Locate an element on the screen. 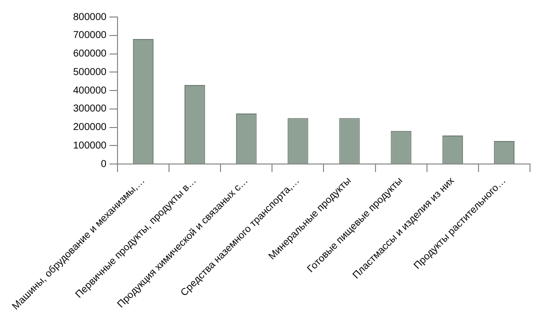 The image size is (550, 322). y-tick-label: 800000 is located at coordinates (90, 17).